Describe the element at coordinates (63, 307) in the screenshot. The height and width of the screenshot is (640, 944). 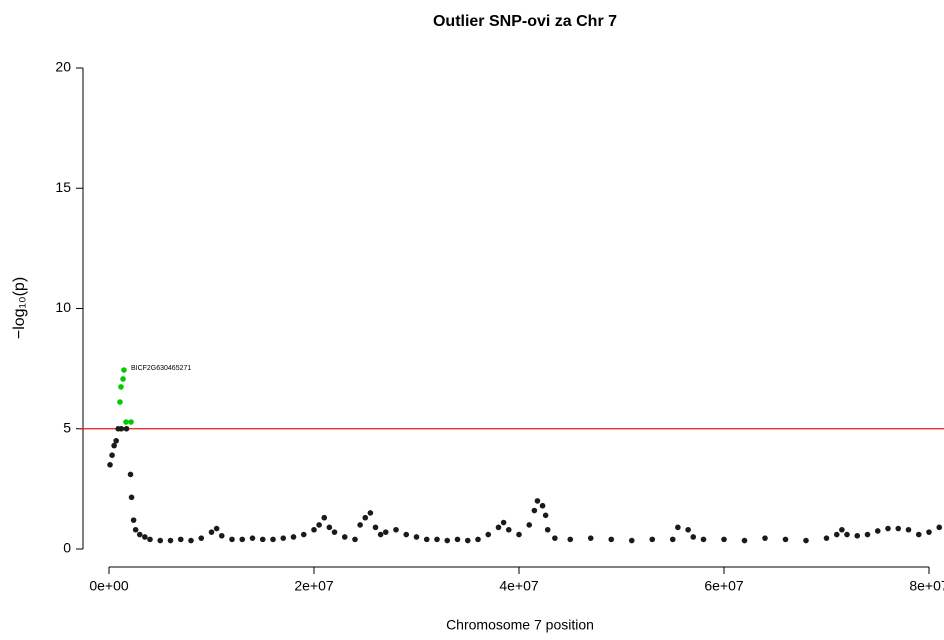
I see `y-tick-label: 10` at that location.